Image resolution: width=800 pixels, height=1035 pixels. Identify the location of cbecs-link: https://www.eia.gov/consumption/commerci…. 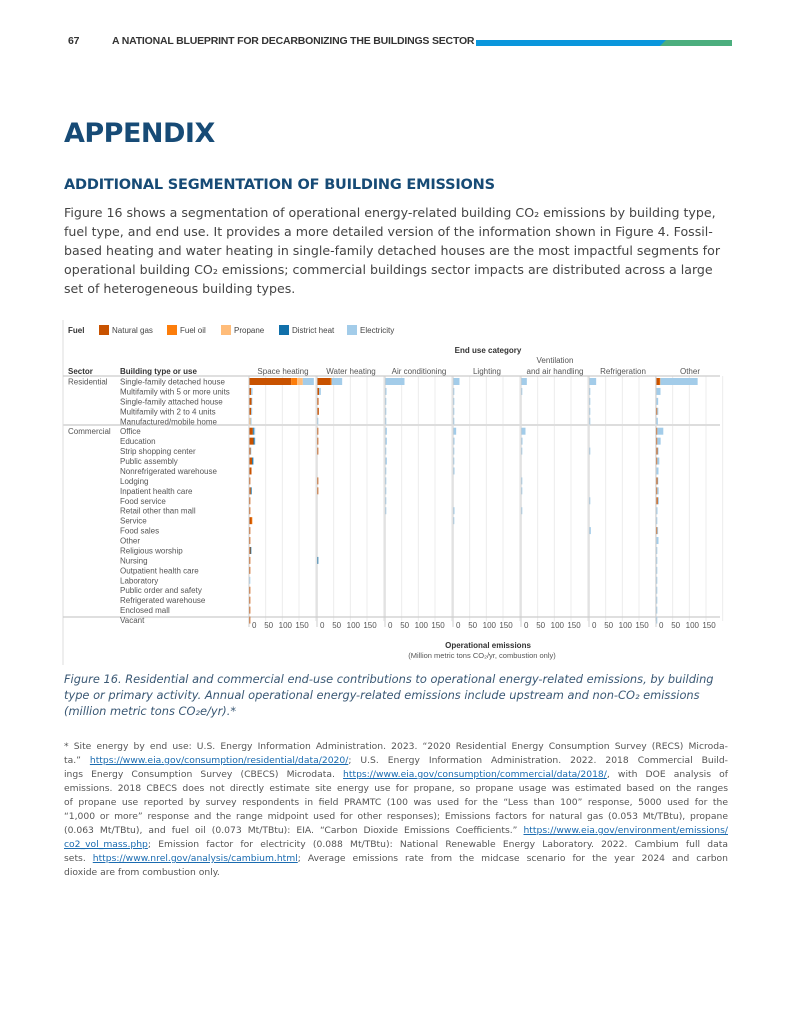
(475, 774).